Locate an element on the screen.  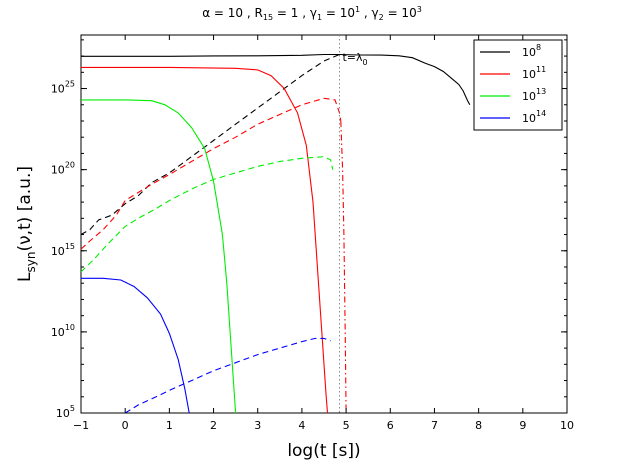
y-tick-label: 1025 is located at coordinates (63, 88).